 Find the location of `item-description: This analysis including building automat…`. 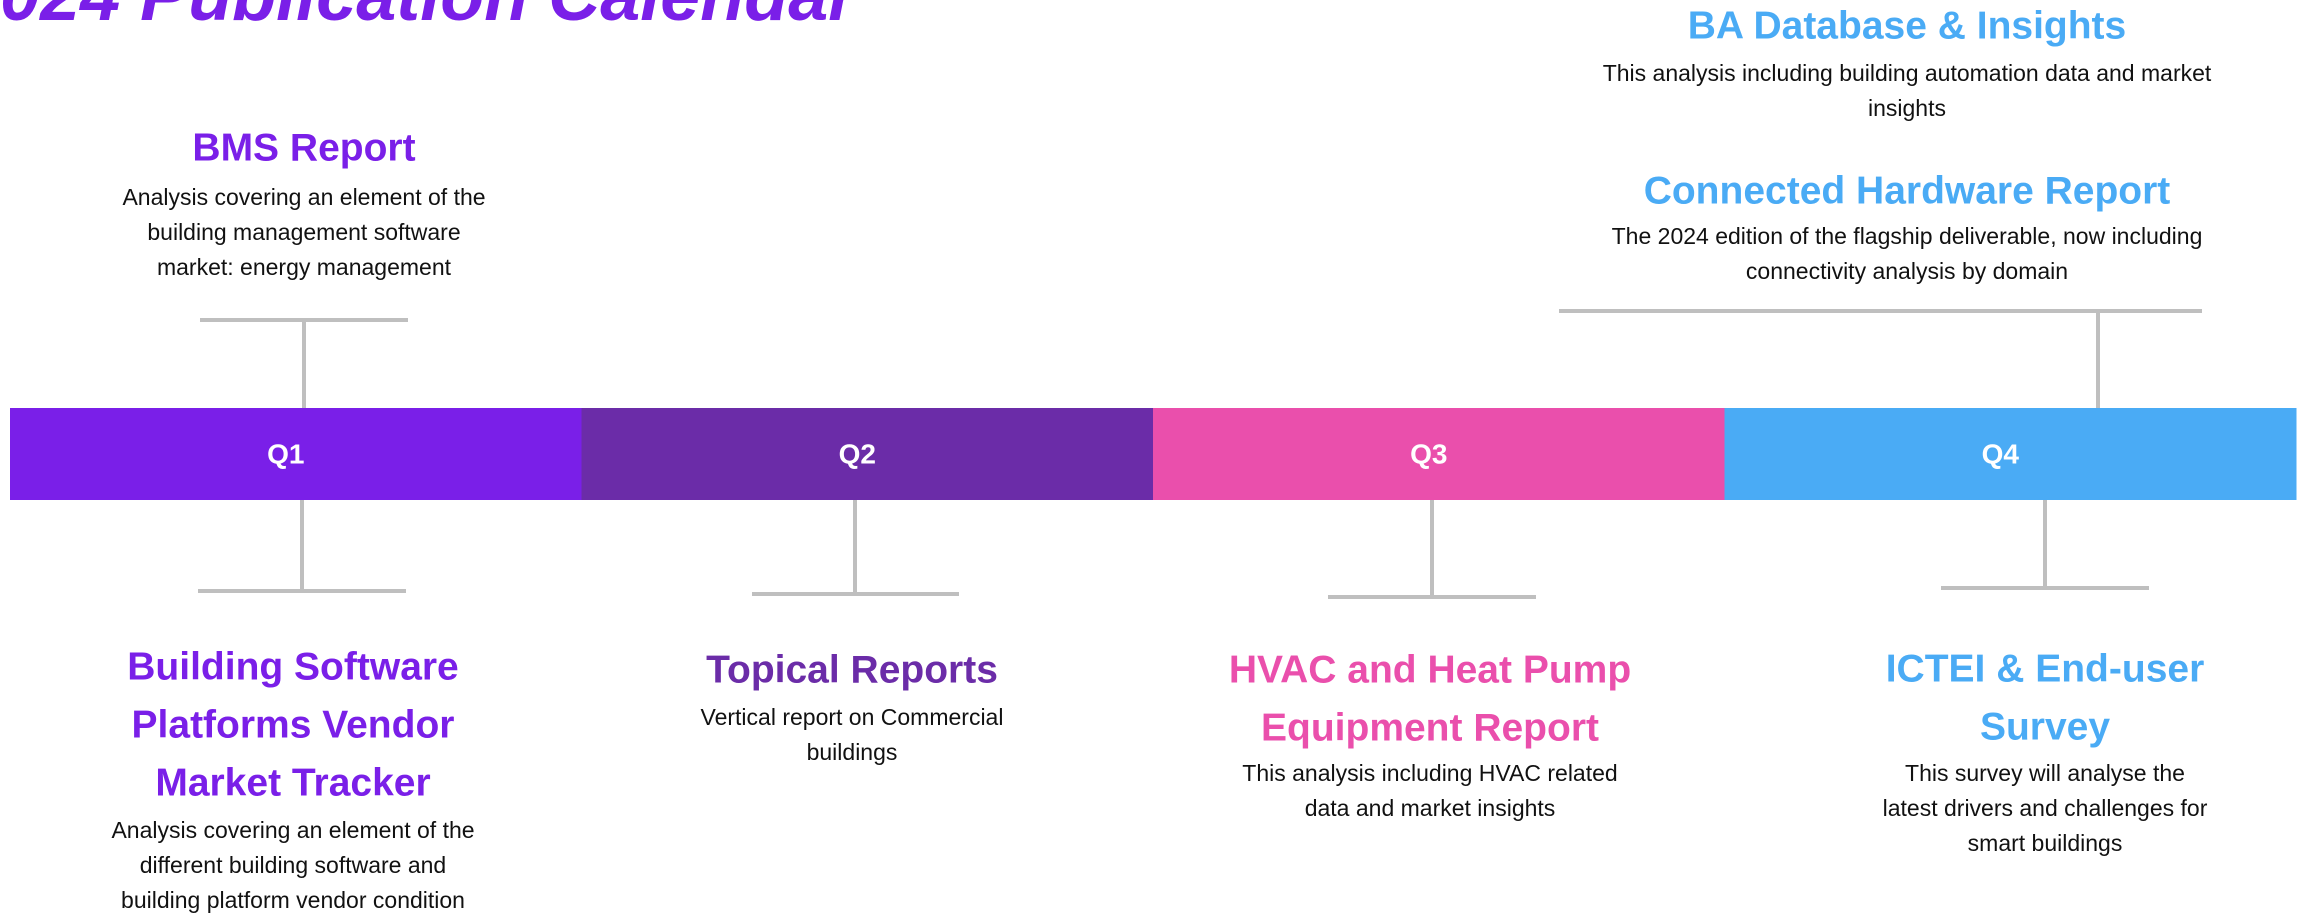

item-description: This analysis including building automat… is located at coordinates (1907, 73).